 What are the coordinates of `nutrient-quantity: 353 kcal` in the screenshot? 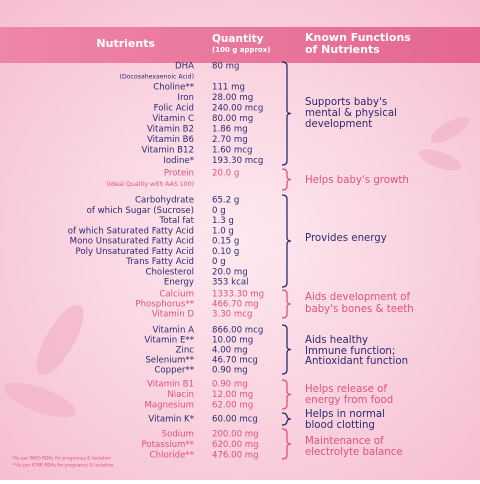 It's located at (230, 283).